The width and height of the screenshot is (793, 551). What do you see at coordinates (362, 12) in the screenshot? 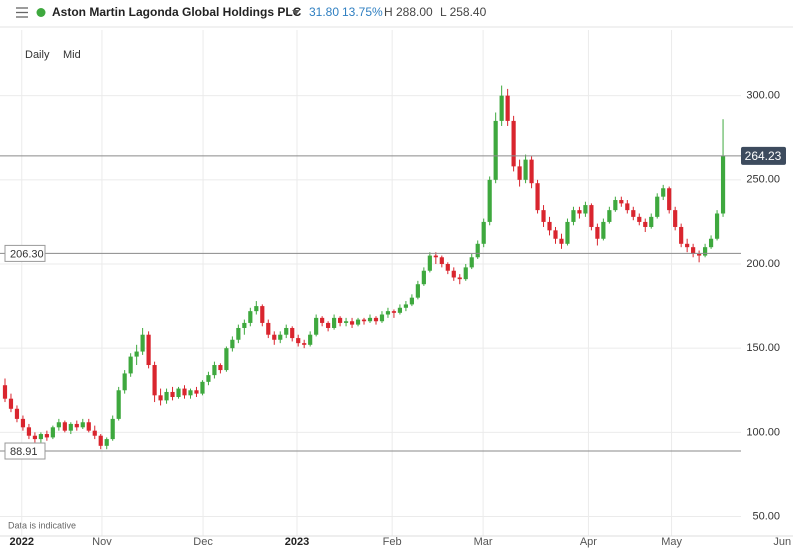
I see `change-pct: 13.75%` at bounding box center [362, 12].